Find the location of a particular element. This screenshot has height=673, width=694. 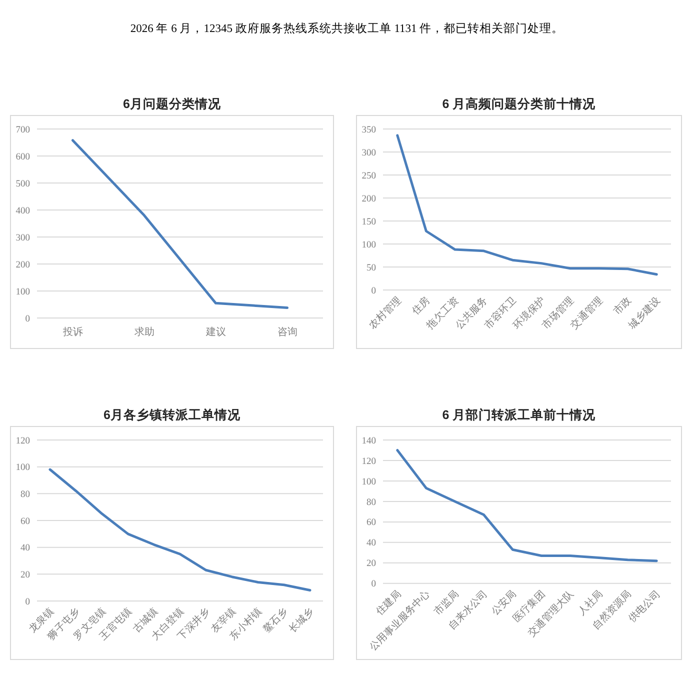

y-tick-label: 700 is located at coordinates (23, 130).